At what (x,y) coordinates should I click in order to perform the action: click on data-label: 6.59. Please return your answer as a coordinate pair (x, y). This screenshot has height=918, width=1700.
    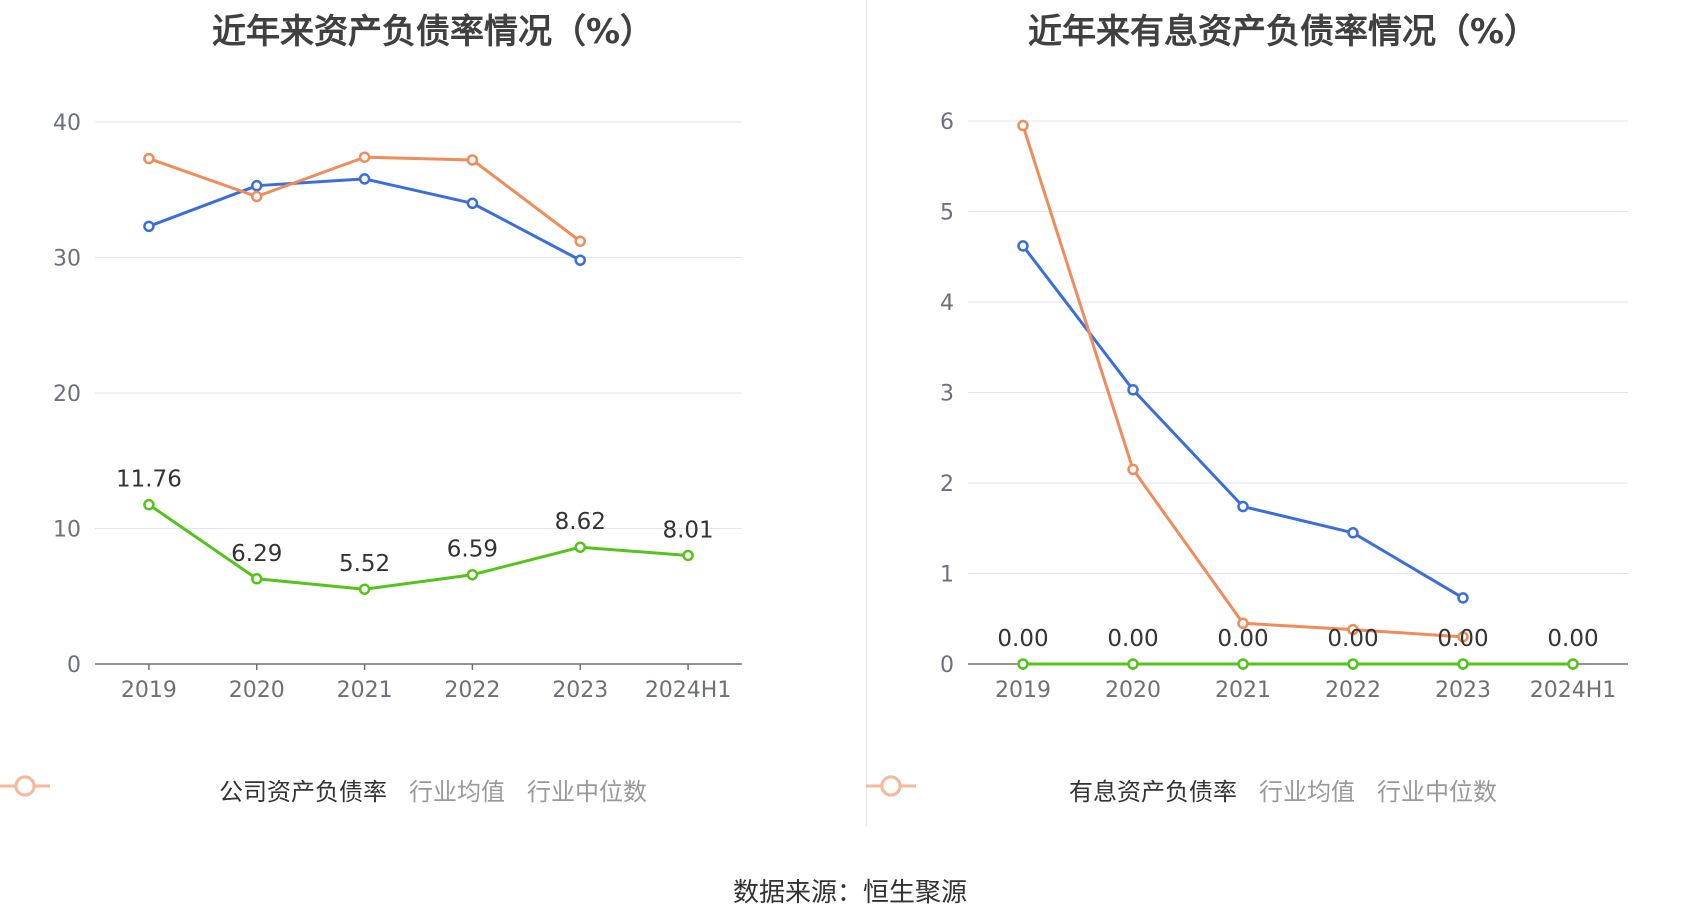
    Looking at the image, I should click on (472, 550).